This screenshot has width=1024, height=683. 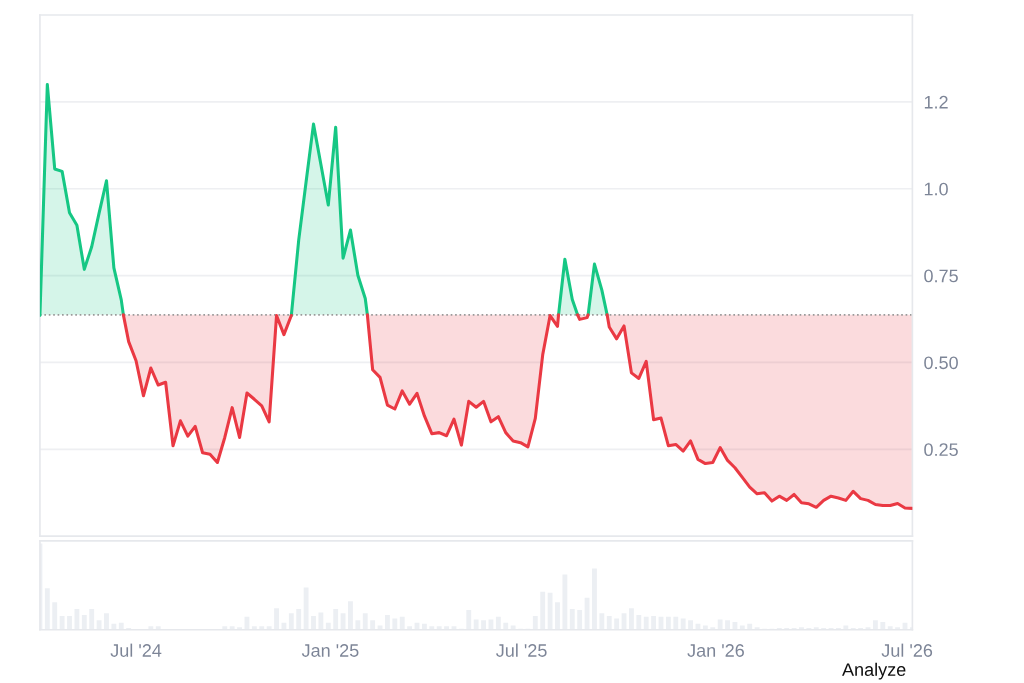 I want to click on y-tick-label: 1.2, so click(x=936, y=102).